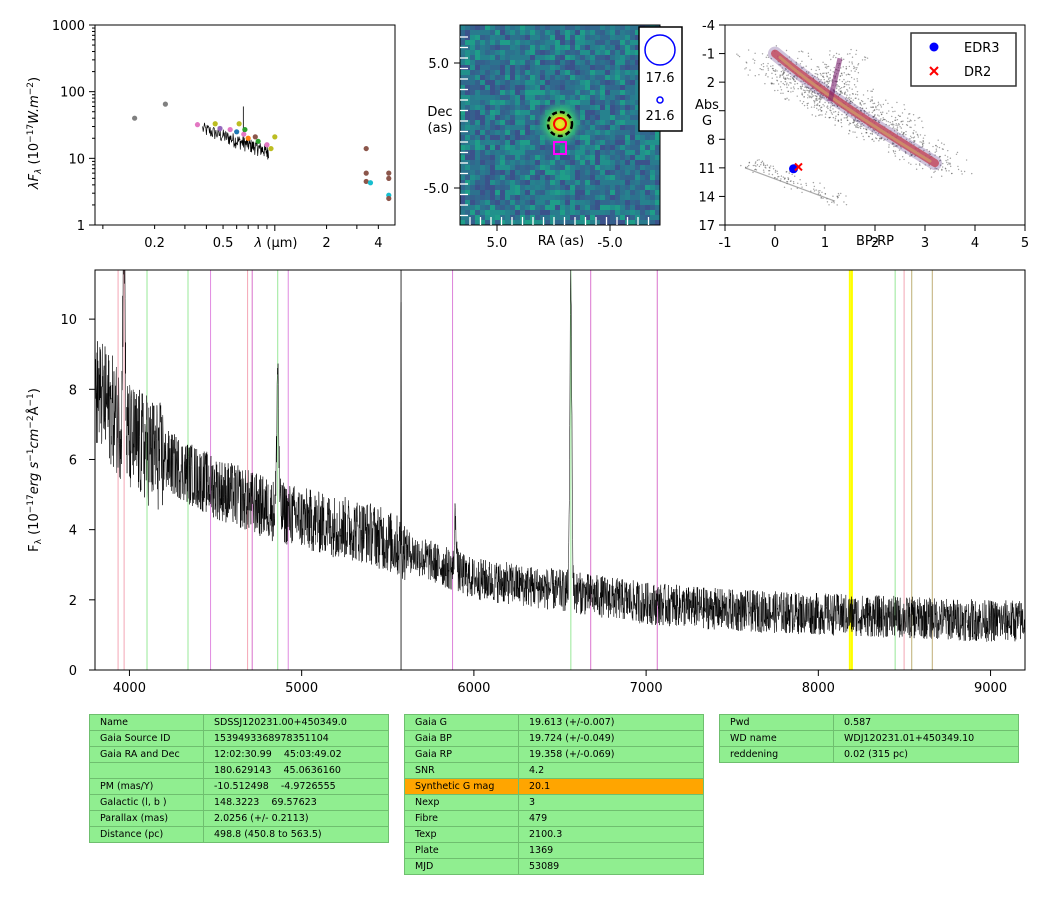 The image size is (1050, 902). Describe the element at coordinates (76, 159) in the screenshot. I see `sed-y-tick-label: 10` at that location.